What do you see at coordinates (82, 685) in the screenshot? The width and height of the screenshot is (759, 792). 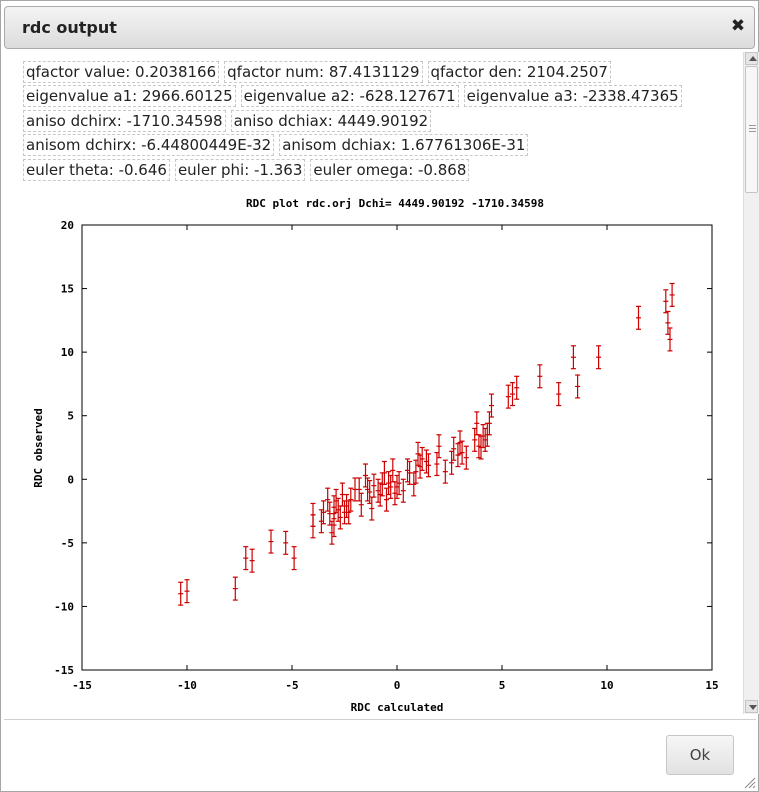 I see `x-tick-label: -15` at bounding box center [82, 685].